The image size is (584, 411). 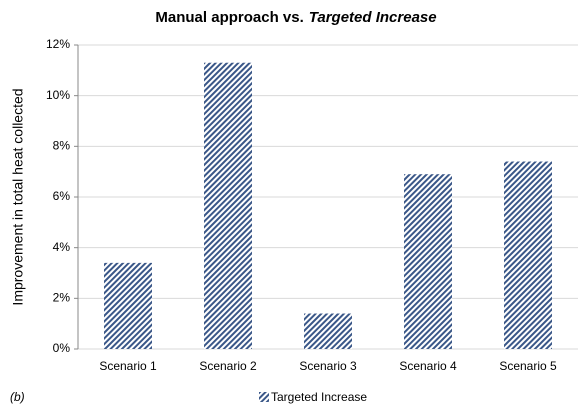 What do you see at coordinates (528, 366) in the screenshot?
I see `x-tick-label: Scenario 5` at bounding box center [528, 366].